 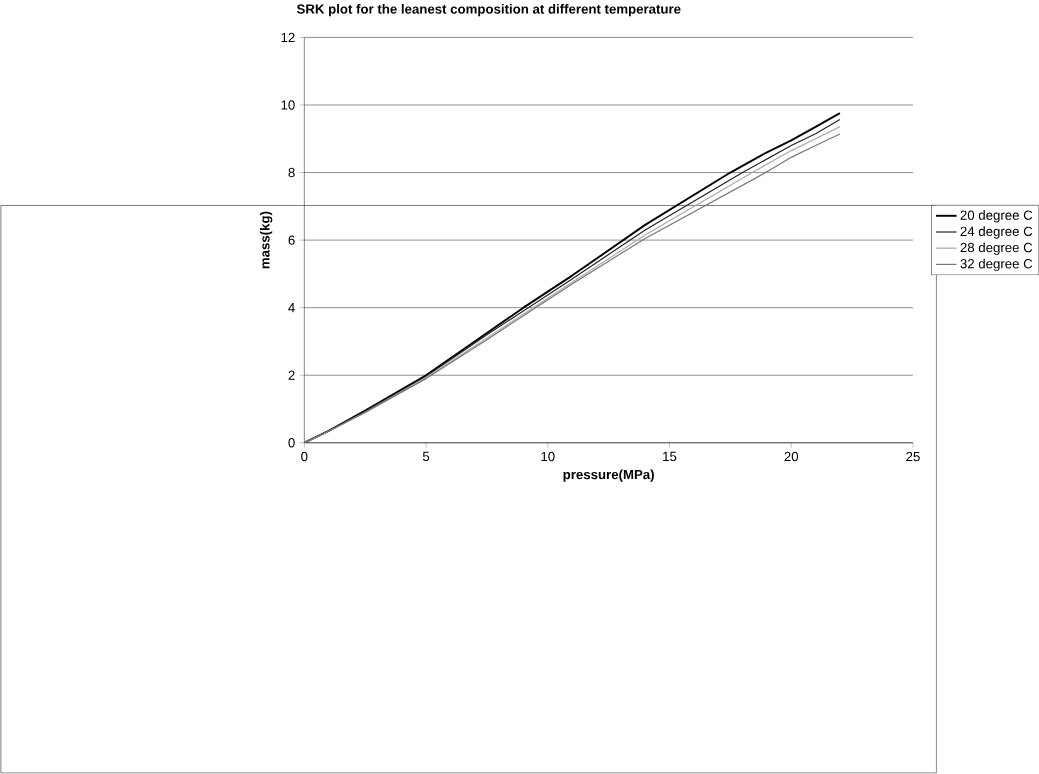 What do you see at coordinates (791, 456) in the screenshot?
I see `x-tick-label: 20` at bounding box center [791, 456].